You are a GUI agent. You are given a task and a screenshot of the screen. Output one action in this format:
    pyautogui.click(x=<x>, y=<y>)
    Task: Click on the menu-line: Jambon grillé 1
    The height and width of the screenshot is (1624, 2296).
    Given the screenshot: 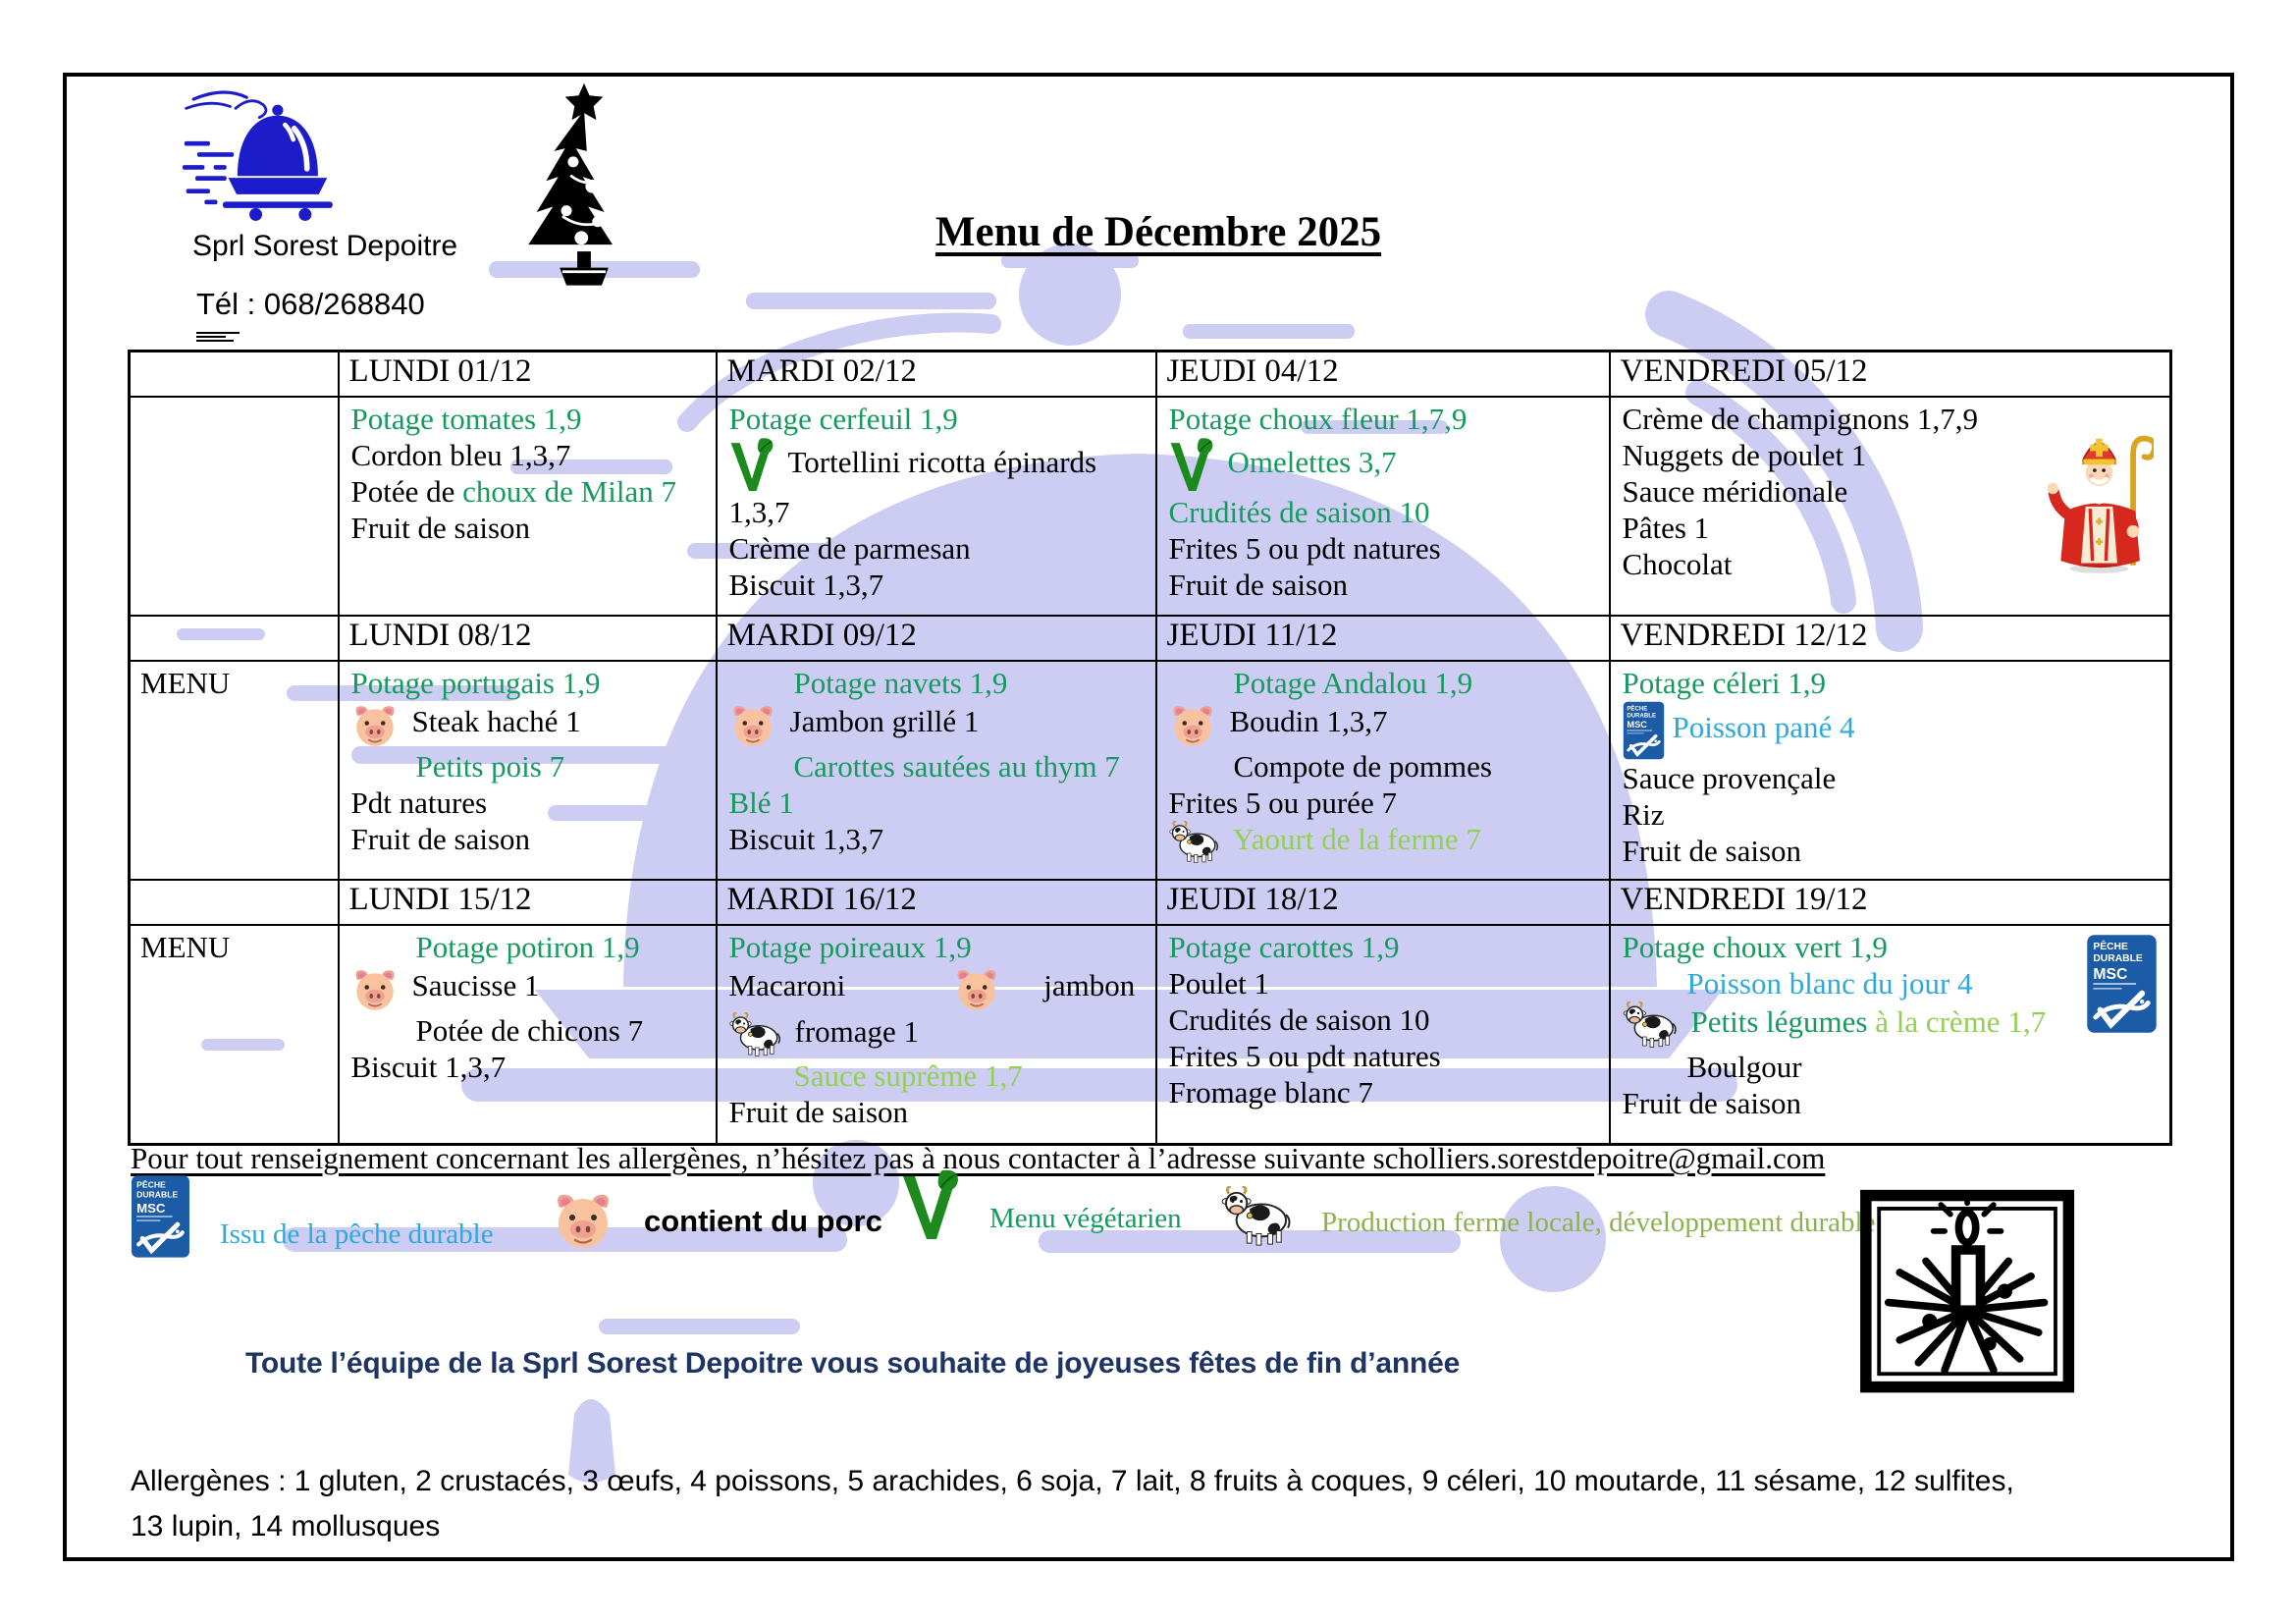 What is the action you would take?
    pyautogui.click(x=938, y=724)
    